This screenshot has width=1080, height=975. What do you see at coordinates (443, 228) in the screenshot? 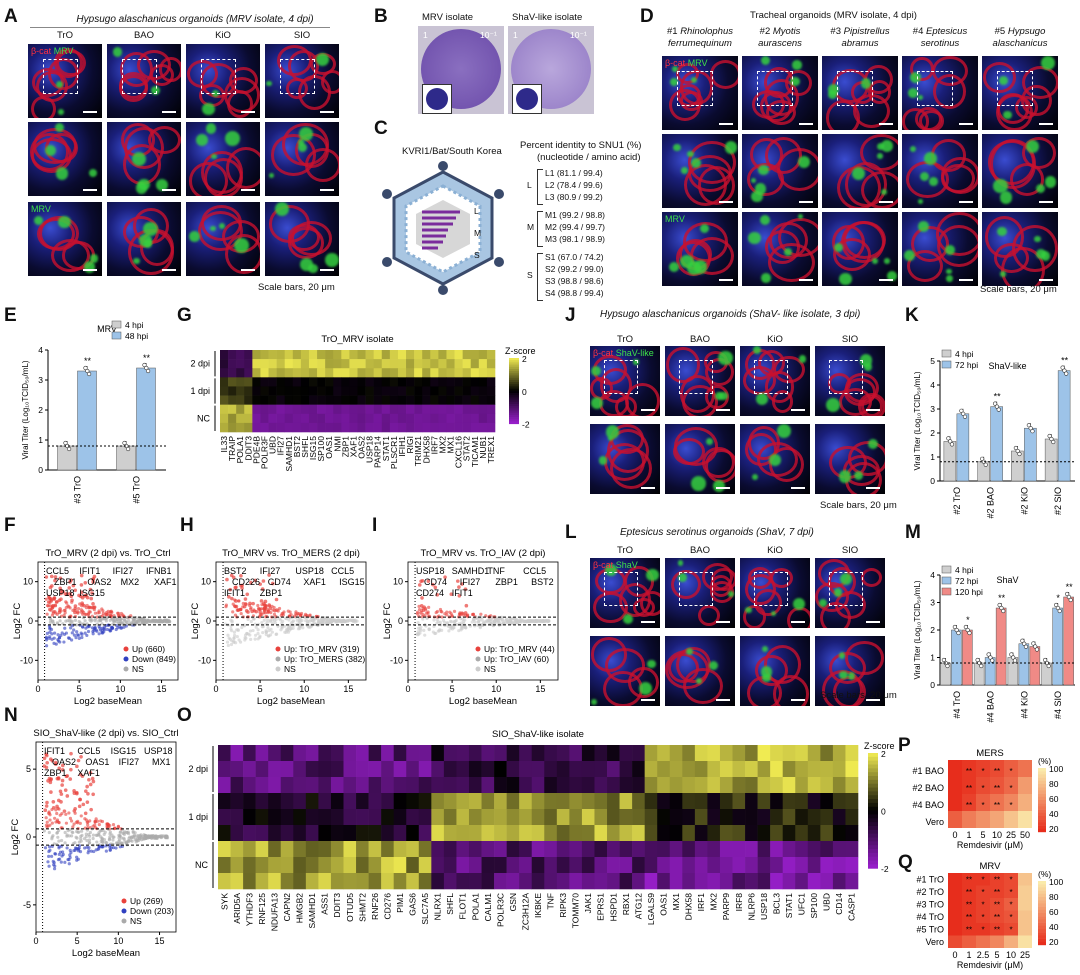
I see `virion-diagram` at bounding box center [443, 228].